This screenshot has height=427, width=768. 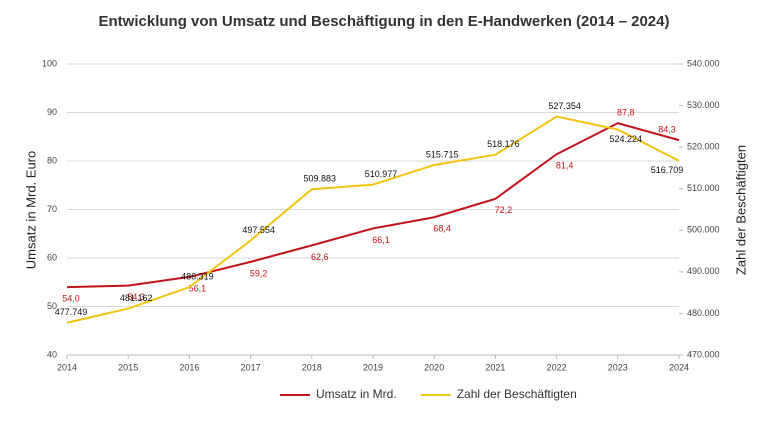 I want to click on y-tick-label: 50, so click(x=52, y=306).